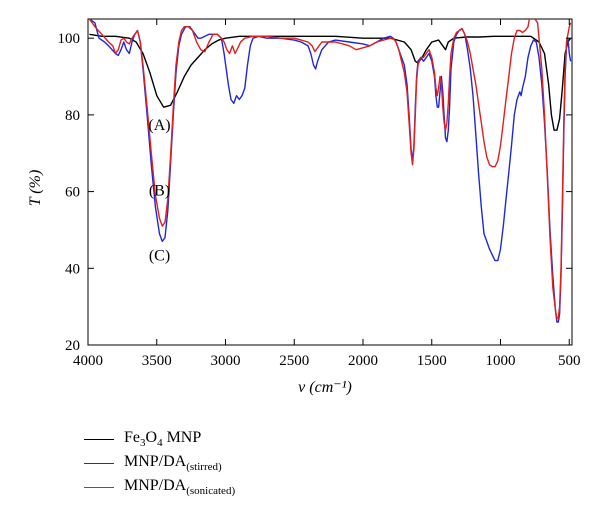 The height and width of the screenshot is (516, 600). What do you see at coordinates (432, 361) in the screenshot?
I see `x-tick-label: 1500` at bounding box center [432, 361].